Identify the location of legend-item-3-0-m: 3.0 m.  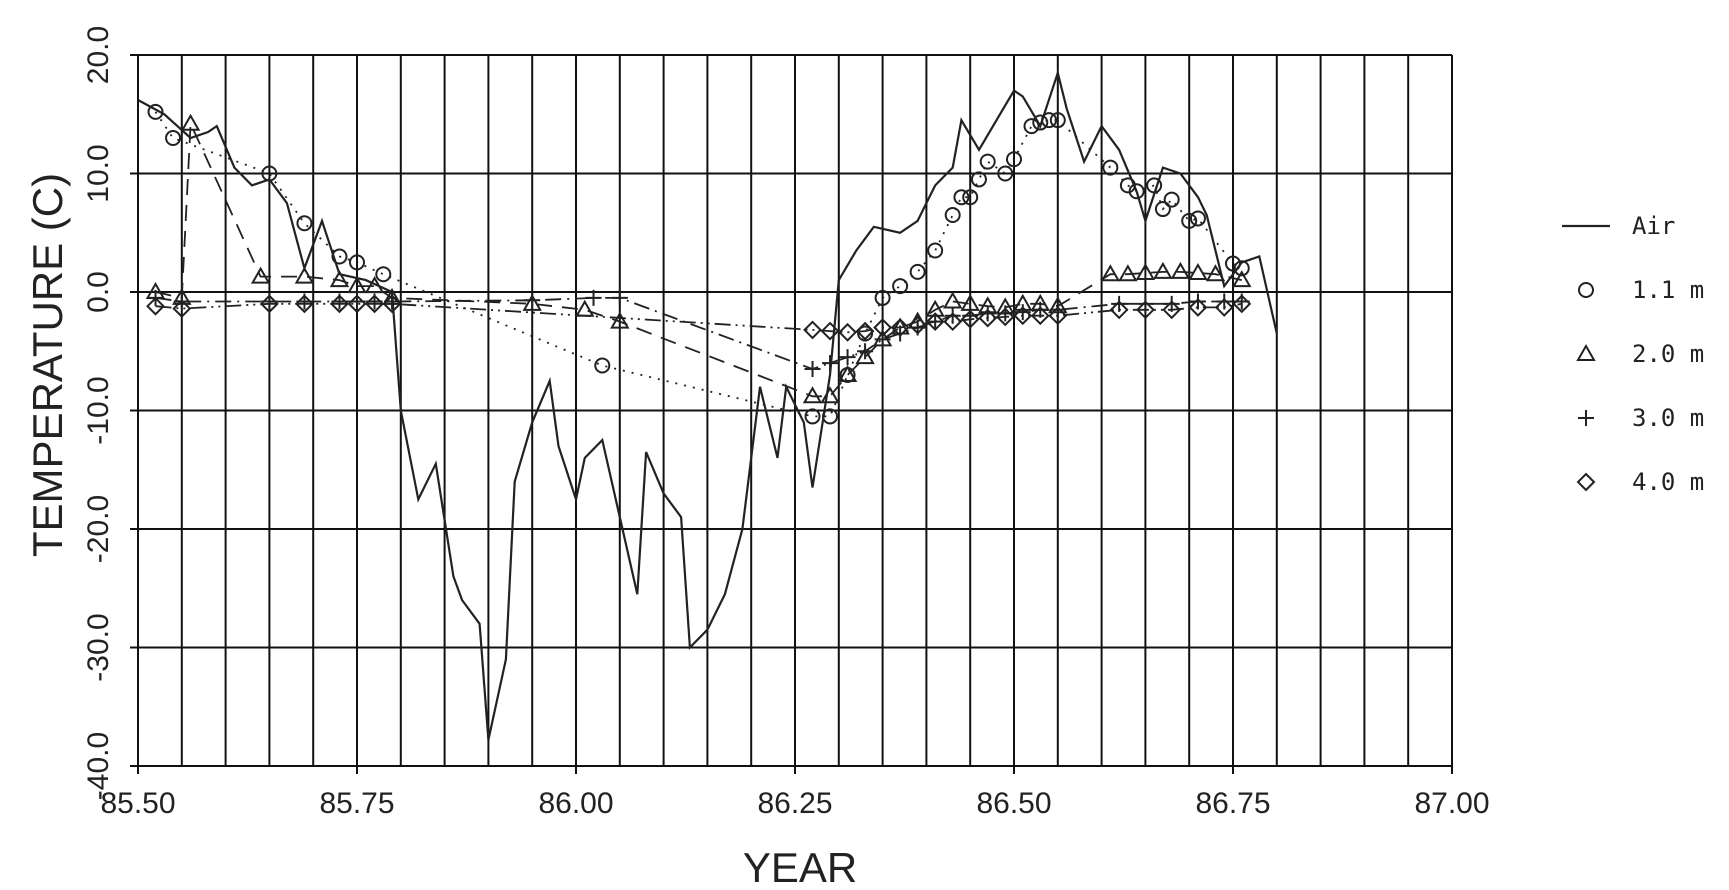
(1641, 418).